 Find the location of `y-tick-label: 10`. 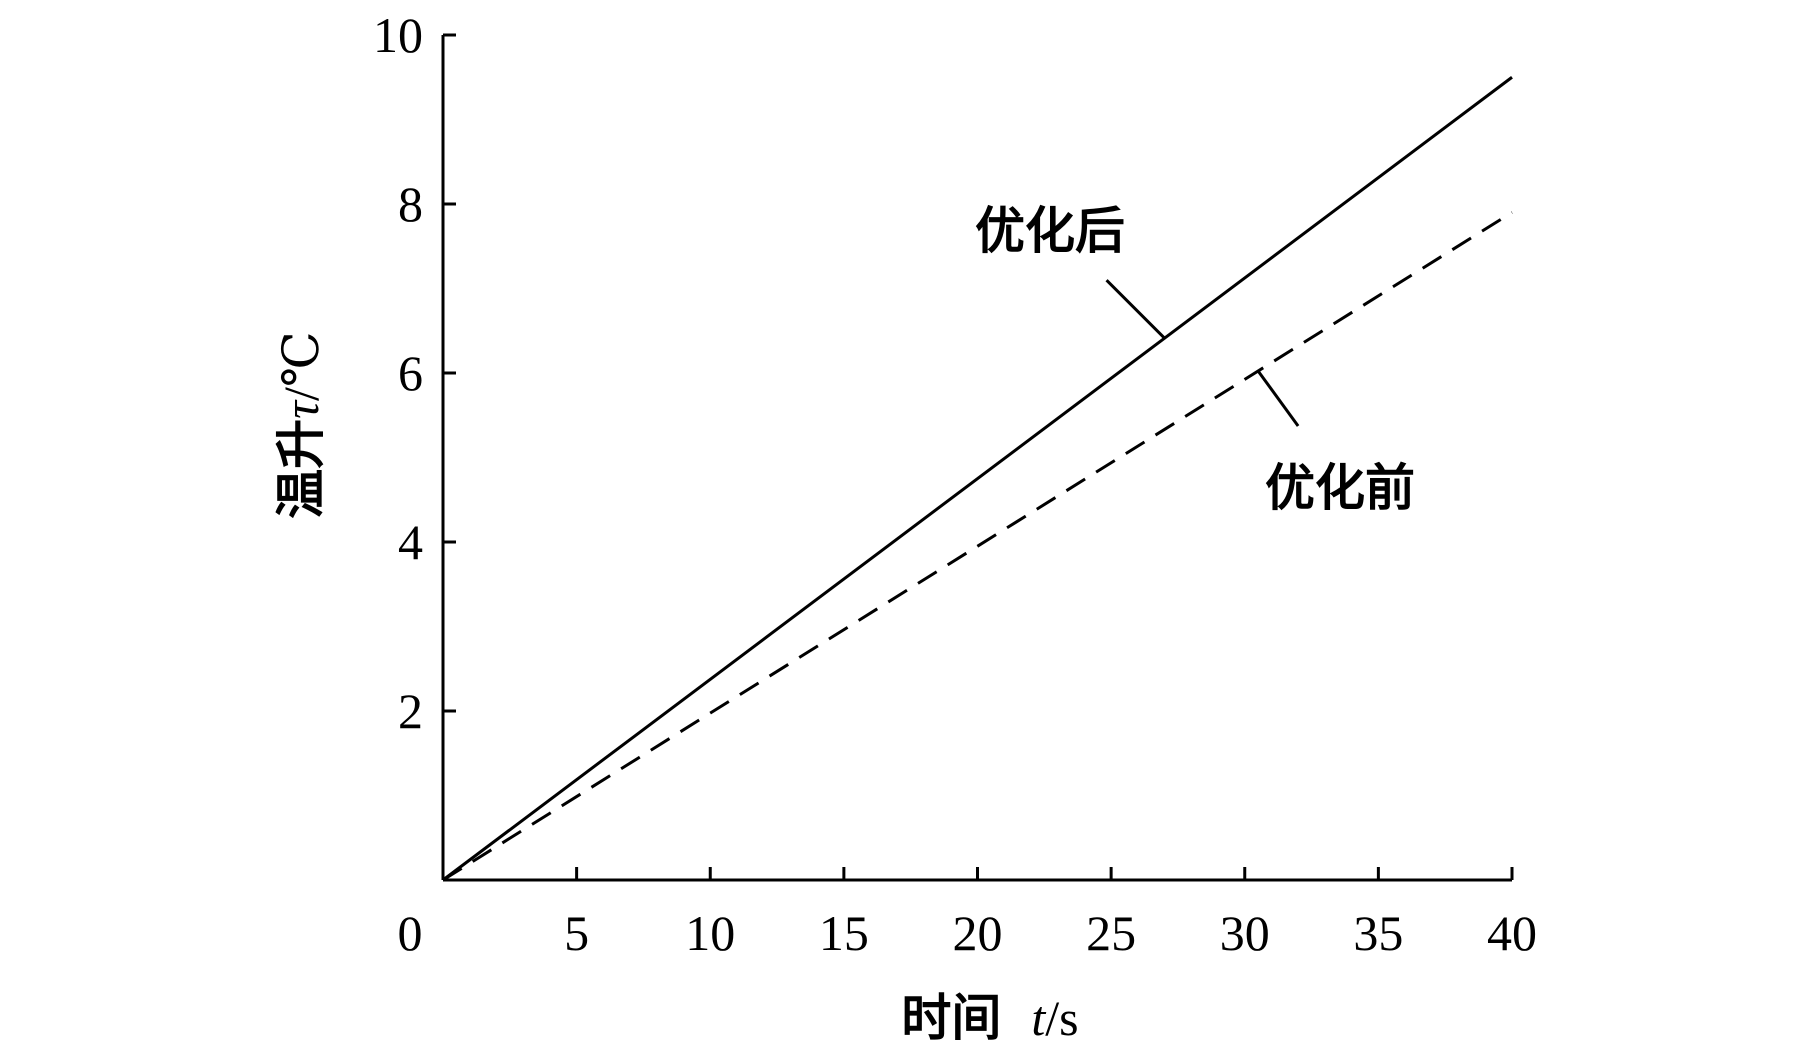

y-tick-label: 10 is located at coordinates (398, 35).